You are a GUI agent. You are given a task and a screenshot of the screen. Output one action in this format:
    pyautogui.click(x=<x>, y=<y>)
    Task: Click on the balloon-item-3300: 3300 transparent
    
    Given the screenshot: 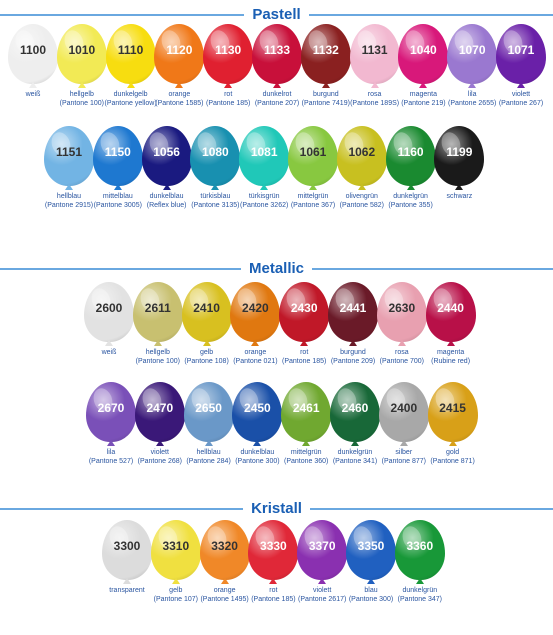 What is the action you would take?
    pyautogui.click(x=127, y=577)
    